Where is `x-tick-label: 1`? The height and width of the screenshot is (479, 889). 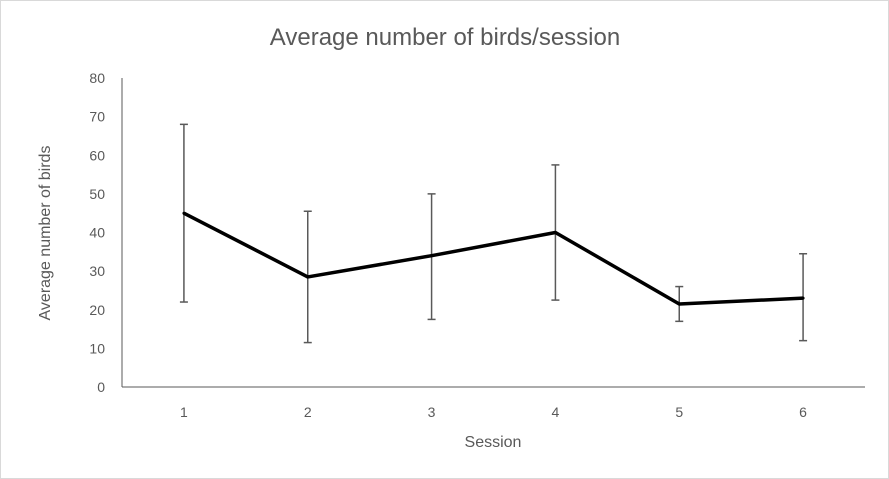
x-tick-label: 1 is located at coordinates (184, 412).